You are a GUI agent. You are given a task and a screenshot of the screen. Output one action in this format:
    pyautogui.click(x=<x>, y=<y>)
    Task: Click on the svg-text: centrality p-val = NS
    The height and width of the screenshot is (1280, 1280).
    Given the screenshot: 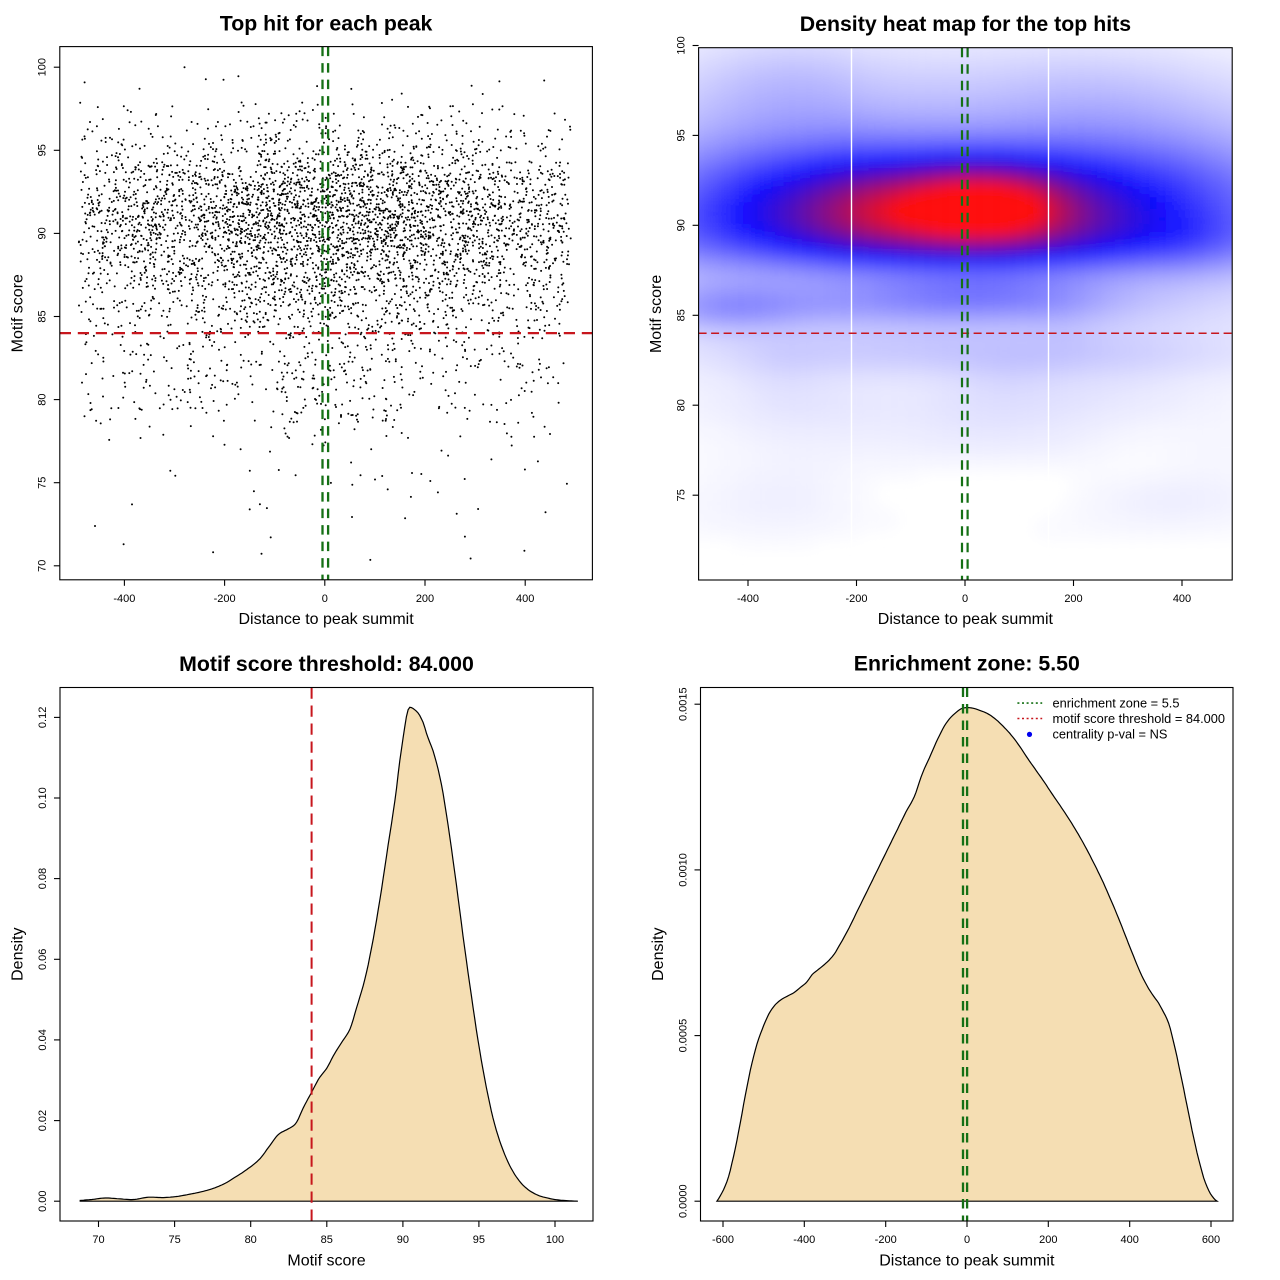 What is the action you would take?
    pyautogui.click(x=1110, y=734)
    